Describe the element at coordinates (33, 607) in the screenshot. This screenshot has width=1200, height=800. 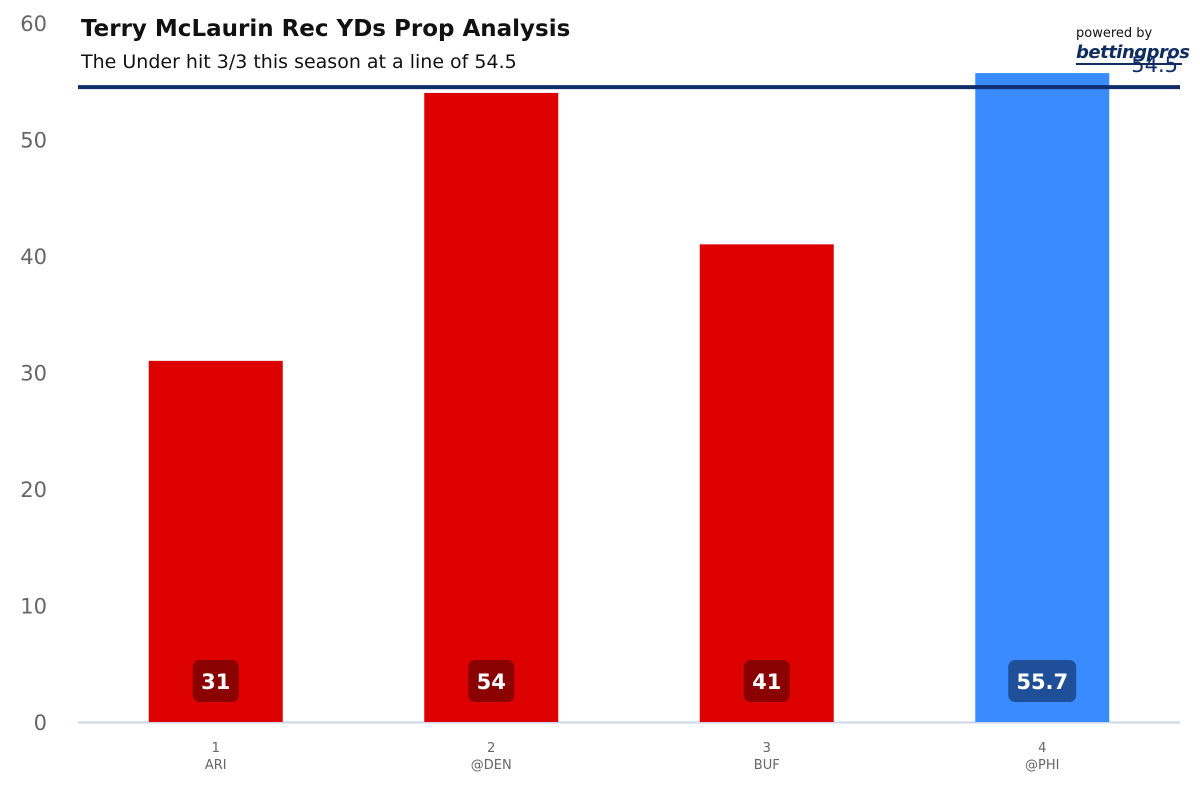
I see `y-tick-label: 10` at that location.